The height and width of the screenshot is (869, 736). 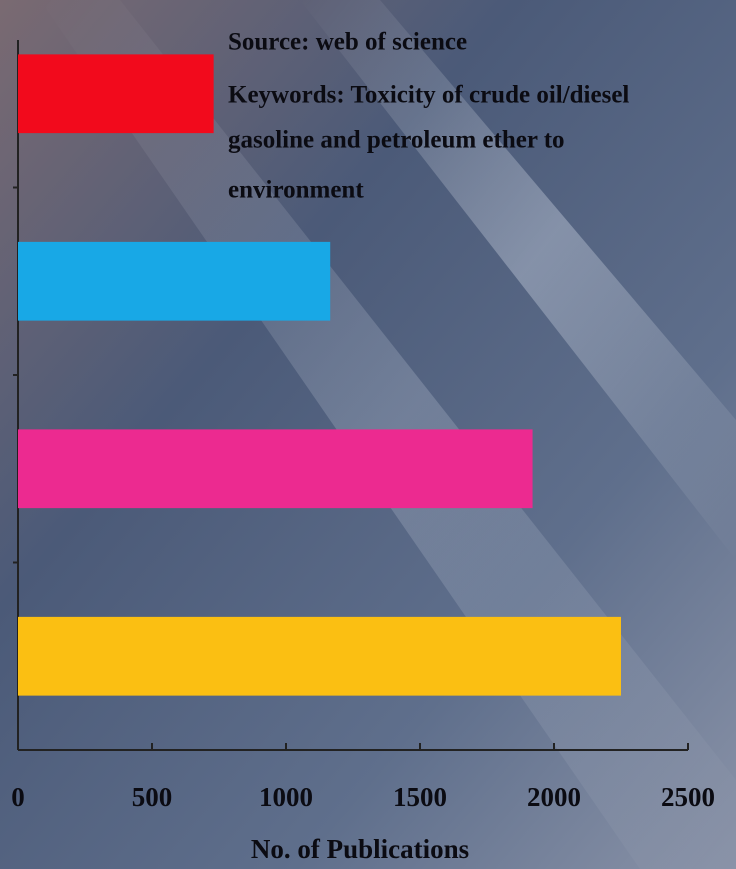 I want to click on annotation: gasoline and petroleum ether to, so click(x=396, y=140).